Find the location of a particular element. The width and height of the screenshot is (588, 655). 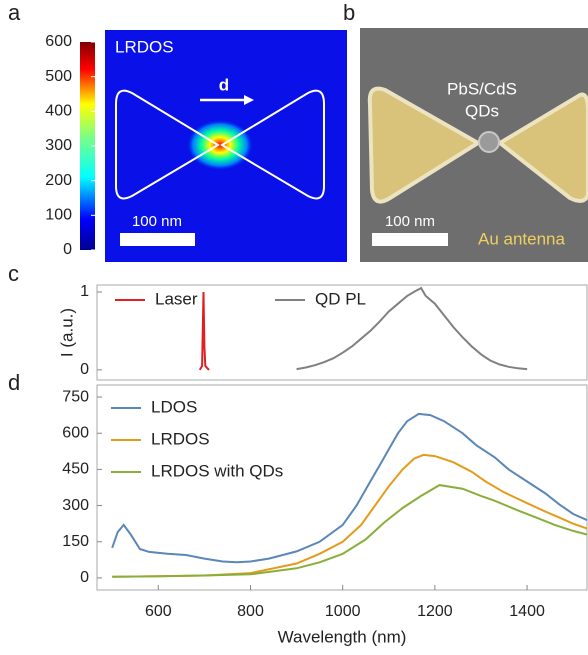

legend-label: LDOS is located at coordinates (174, 406).